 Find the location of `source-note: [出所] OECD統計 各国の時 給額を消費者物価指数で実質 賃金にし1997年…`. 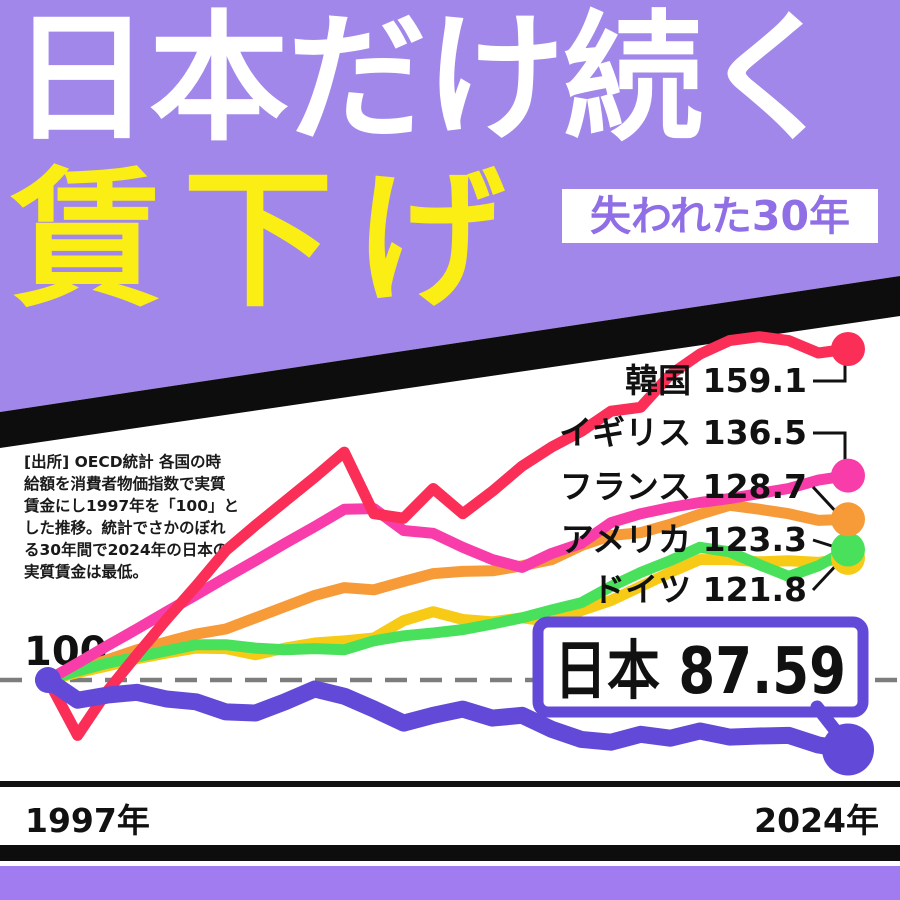

source-note: [出所] OECD統計 各国の時 給額を消費者物価指数で実質 賃金にし1997年… is located at coordinates (131, 517).